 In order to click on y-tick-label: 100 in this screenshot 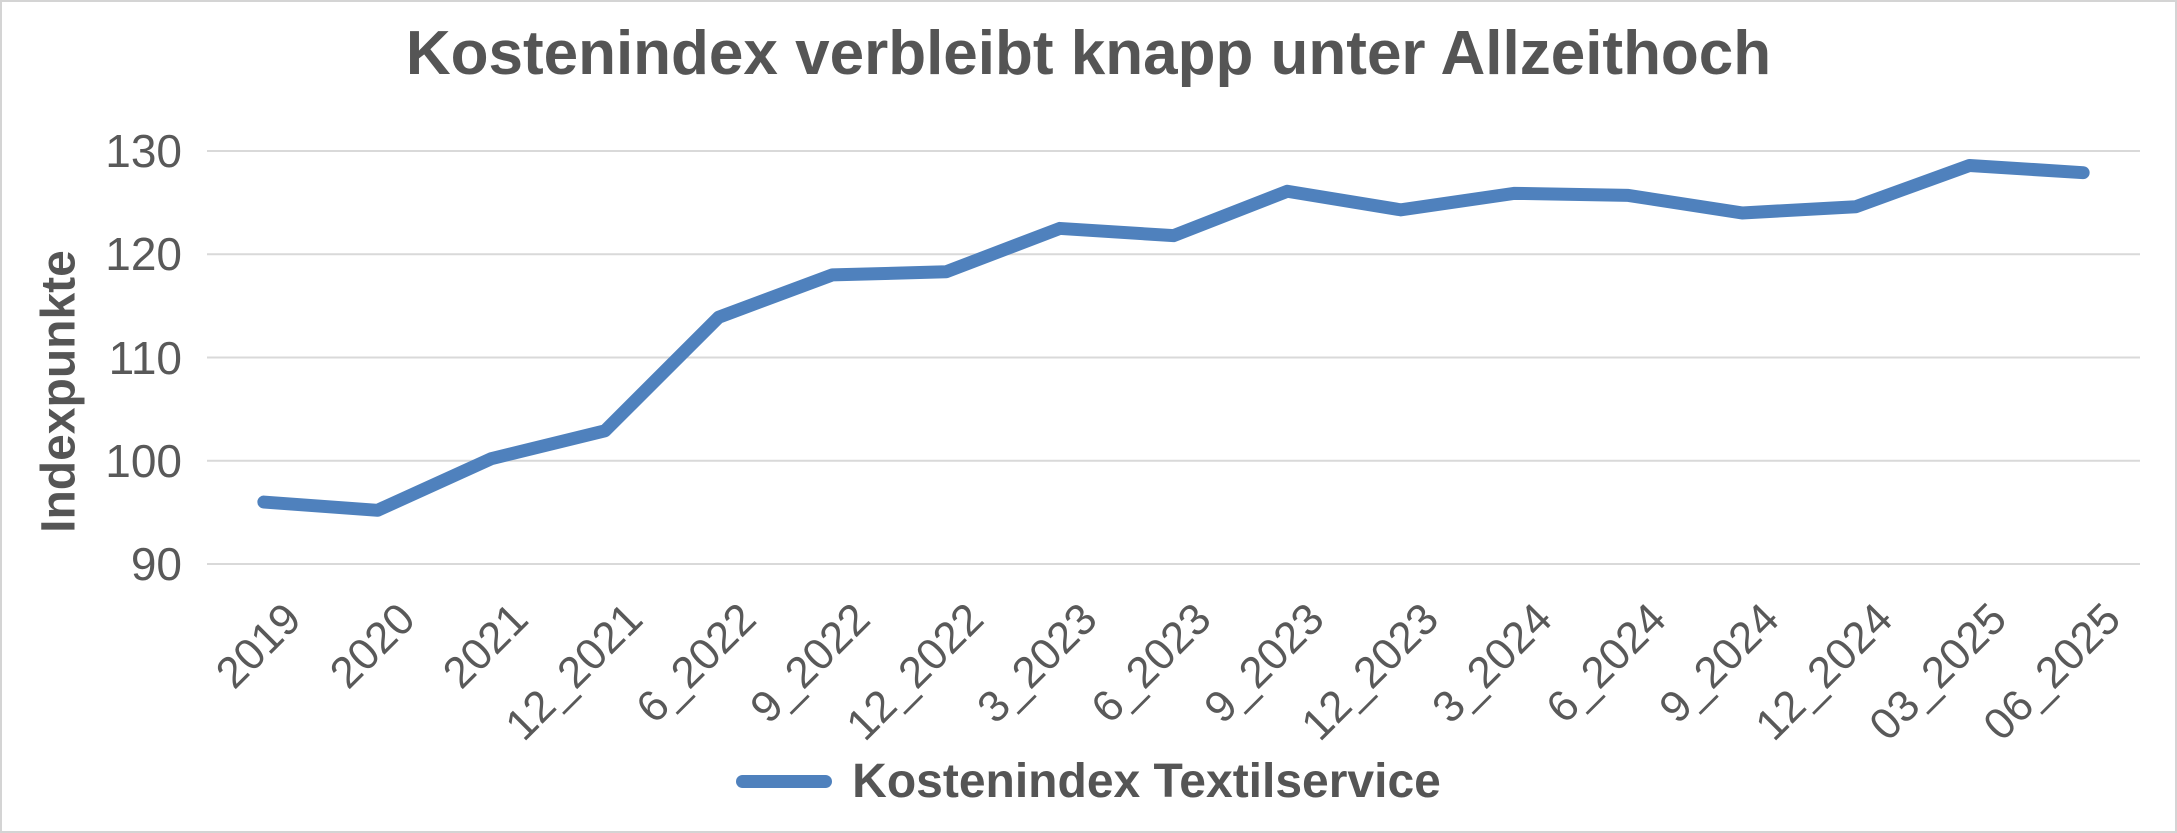, I will do `click(143, 460)`.